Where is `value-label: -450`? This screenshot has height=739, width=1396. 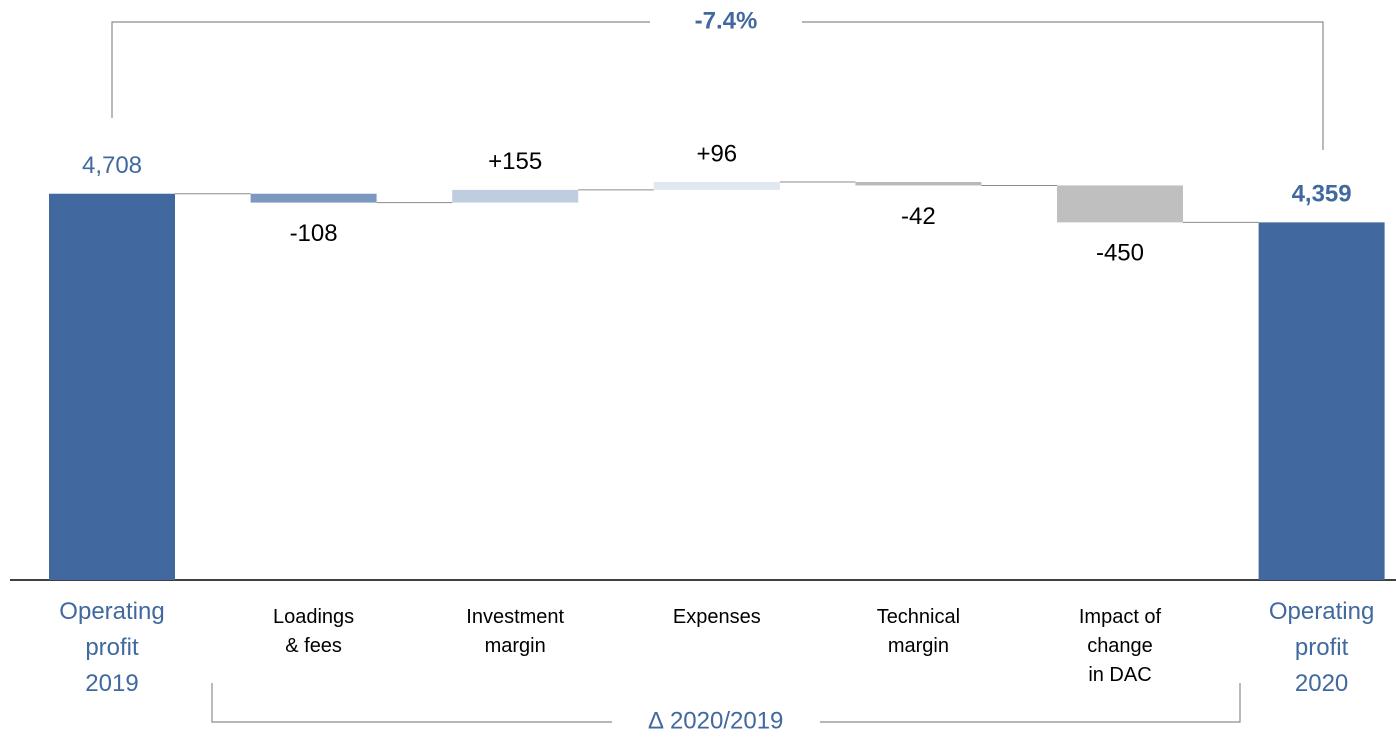 value-label: -450 is located at coordinates (1120, 253).